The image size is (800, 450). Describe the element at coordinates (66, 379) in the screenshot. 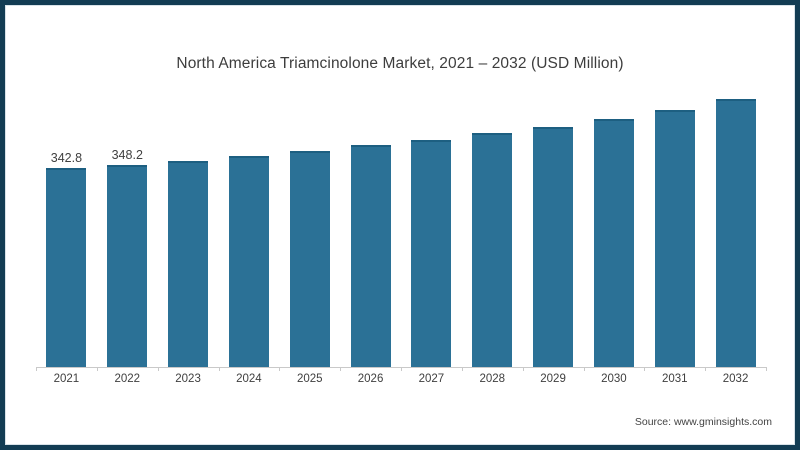

I see `x-tick-label-2021: 2021` at that location.